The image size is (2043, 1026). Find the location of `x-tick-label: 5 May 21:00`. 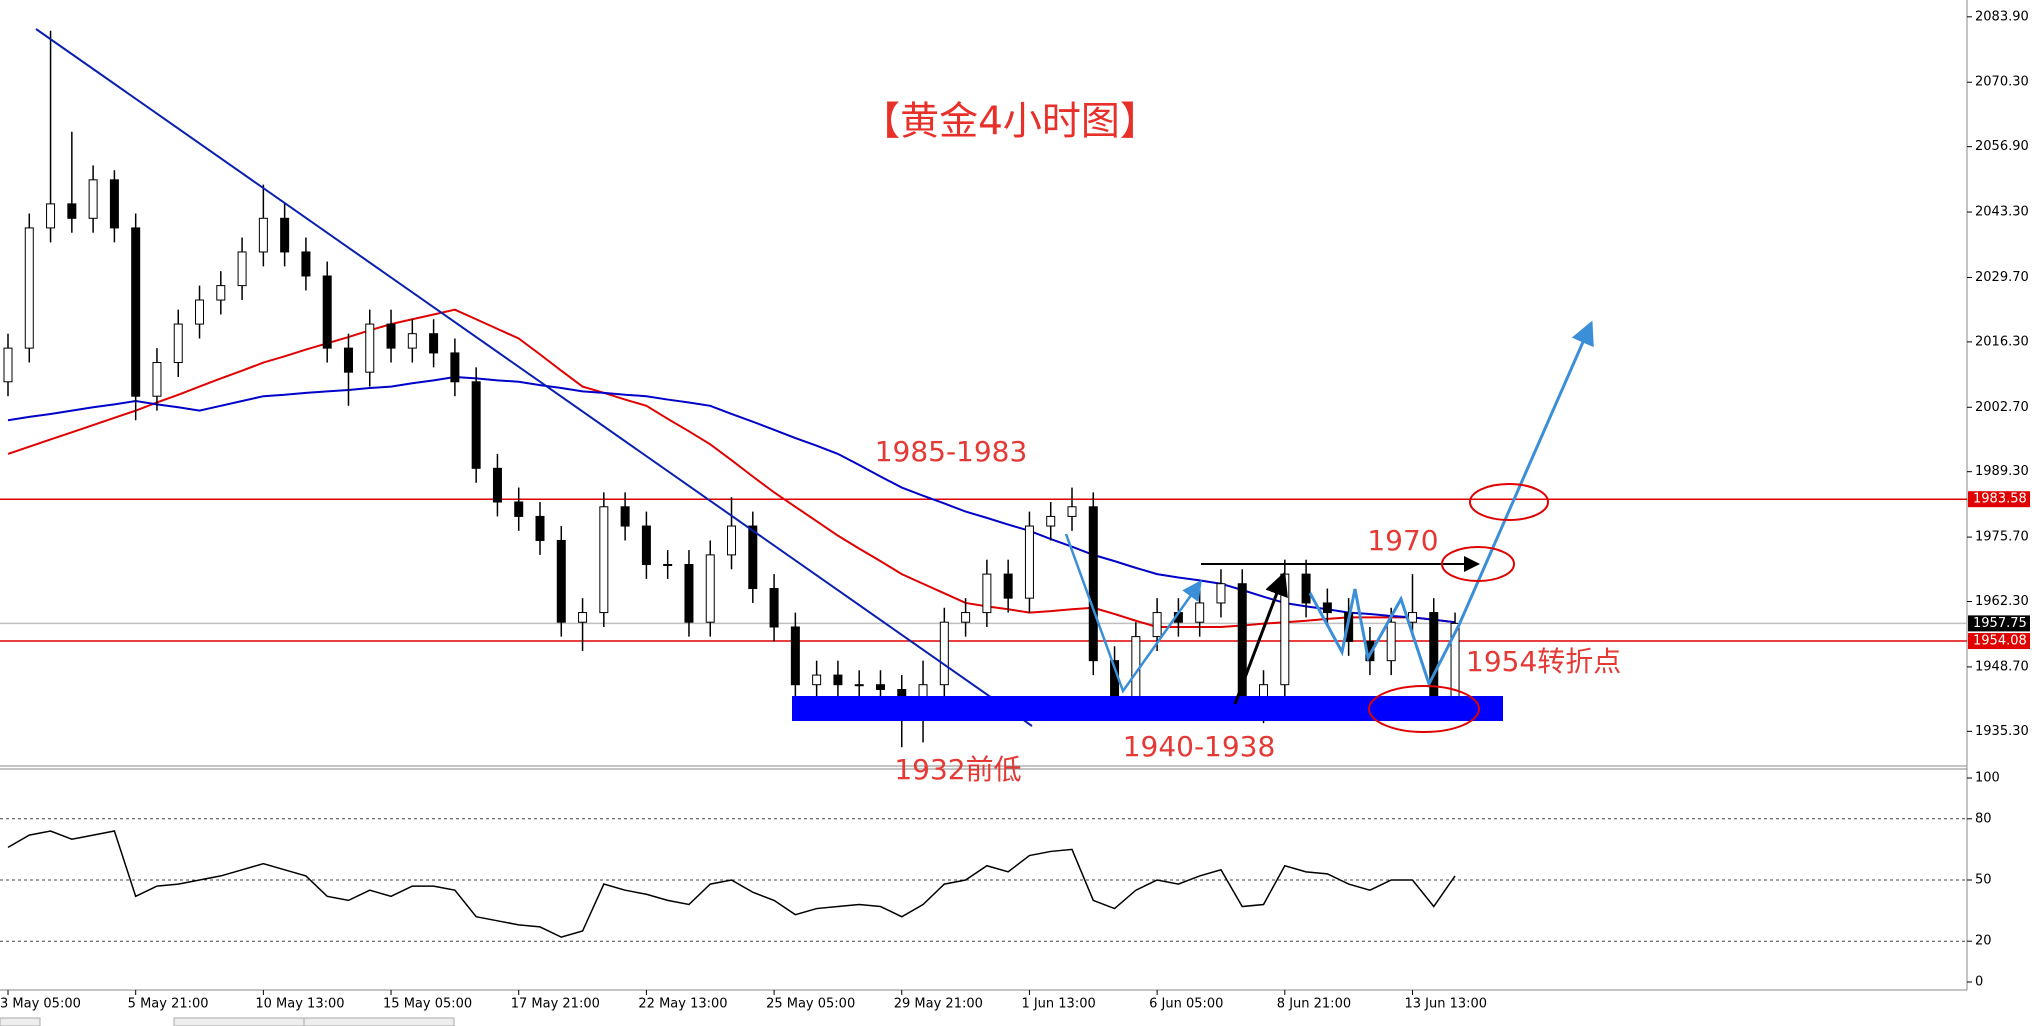

x-tick-label: 5 May 21:00 is located at coordinates (168, 1004).